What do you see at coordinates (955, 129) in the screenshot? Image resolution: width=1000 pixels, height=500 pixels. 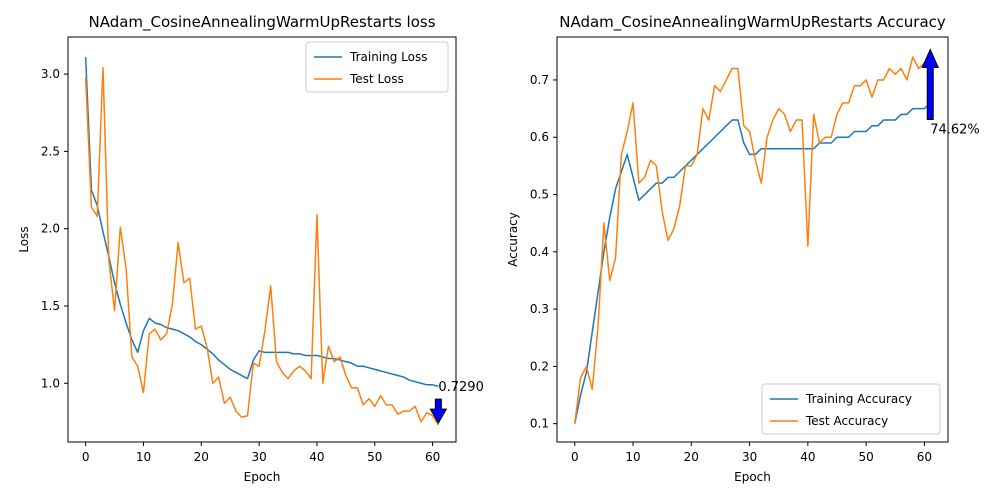 I see `accuracy-annotation-label: 74.62%` at bounding box center [955, 129].